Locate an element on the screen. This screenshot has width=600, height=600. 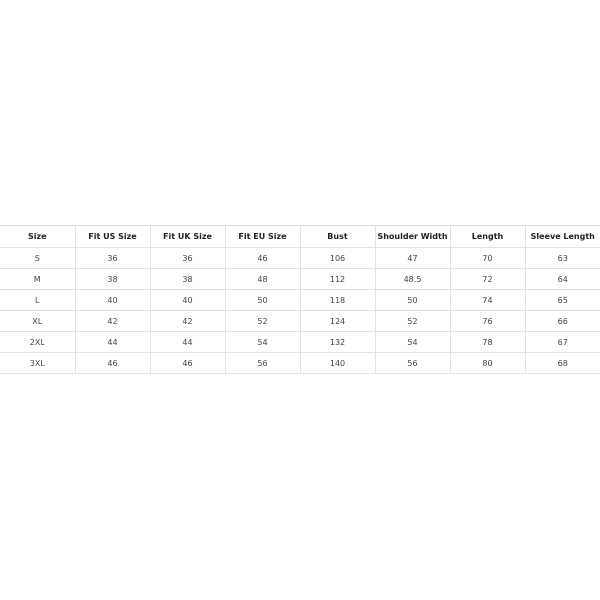
table-row: L 40 40 50 118 50 74 65 is located at coordinates (300, 300).